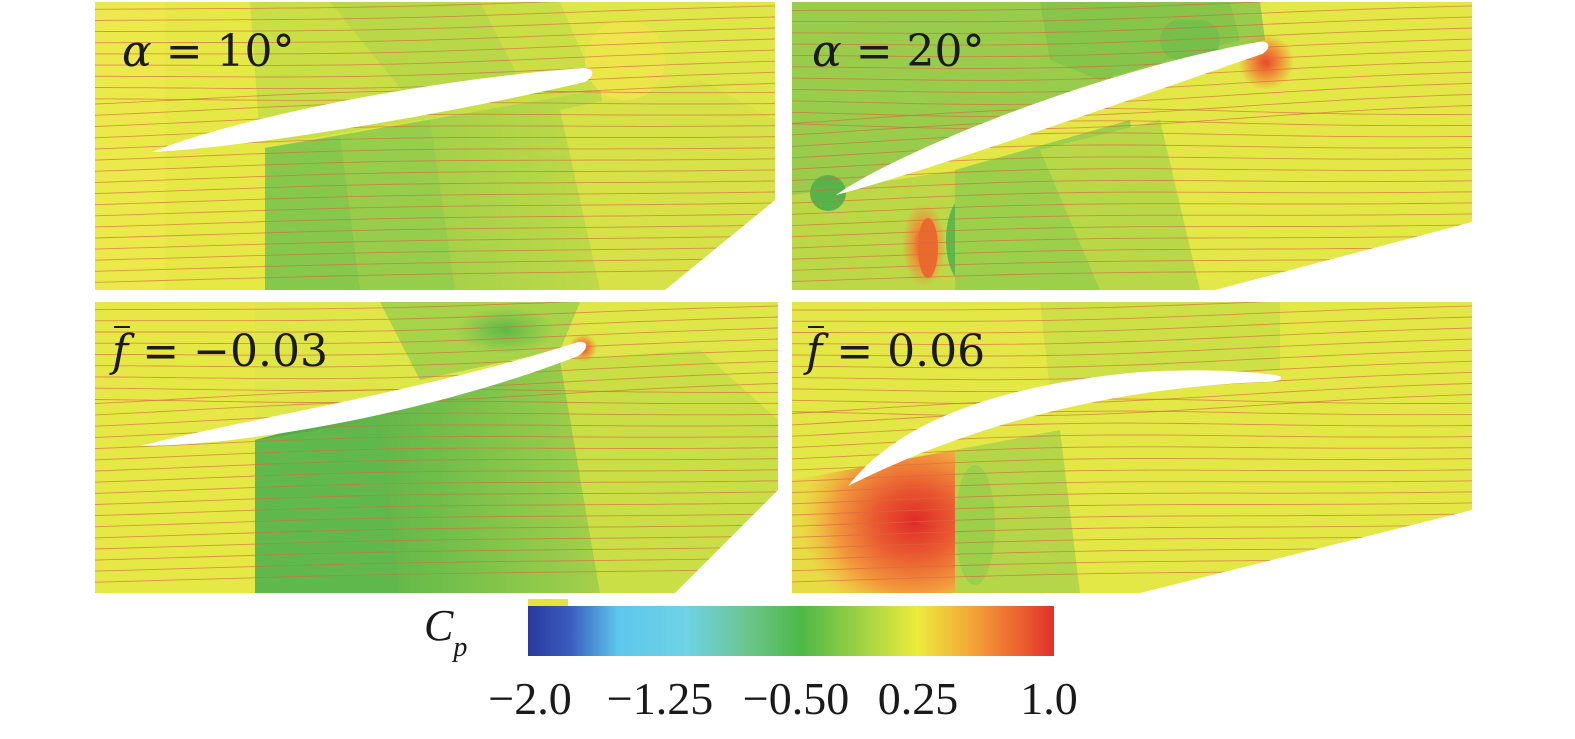  Describe the element at coordinates (439, 625) in the screenshot. I see `colorbar-title-main: C` at that location.